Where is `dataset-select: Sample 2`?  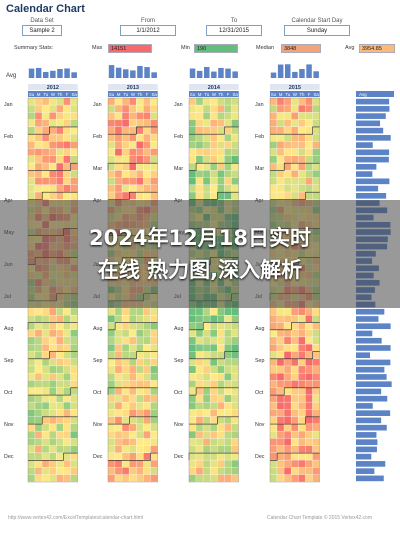
dataset-select: Sample 2 is located at coordinates (42, 30).